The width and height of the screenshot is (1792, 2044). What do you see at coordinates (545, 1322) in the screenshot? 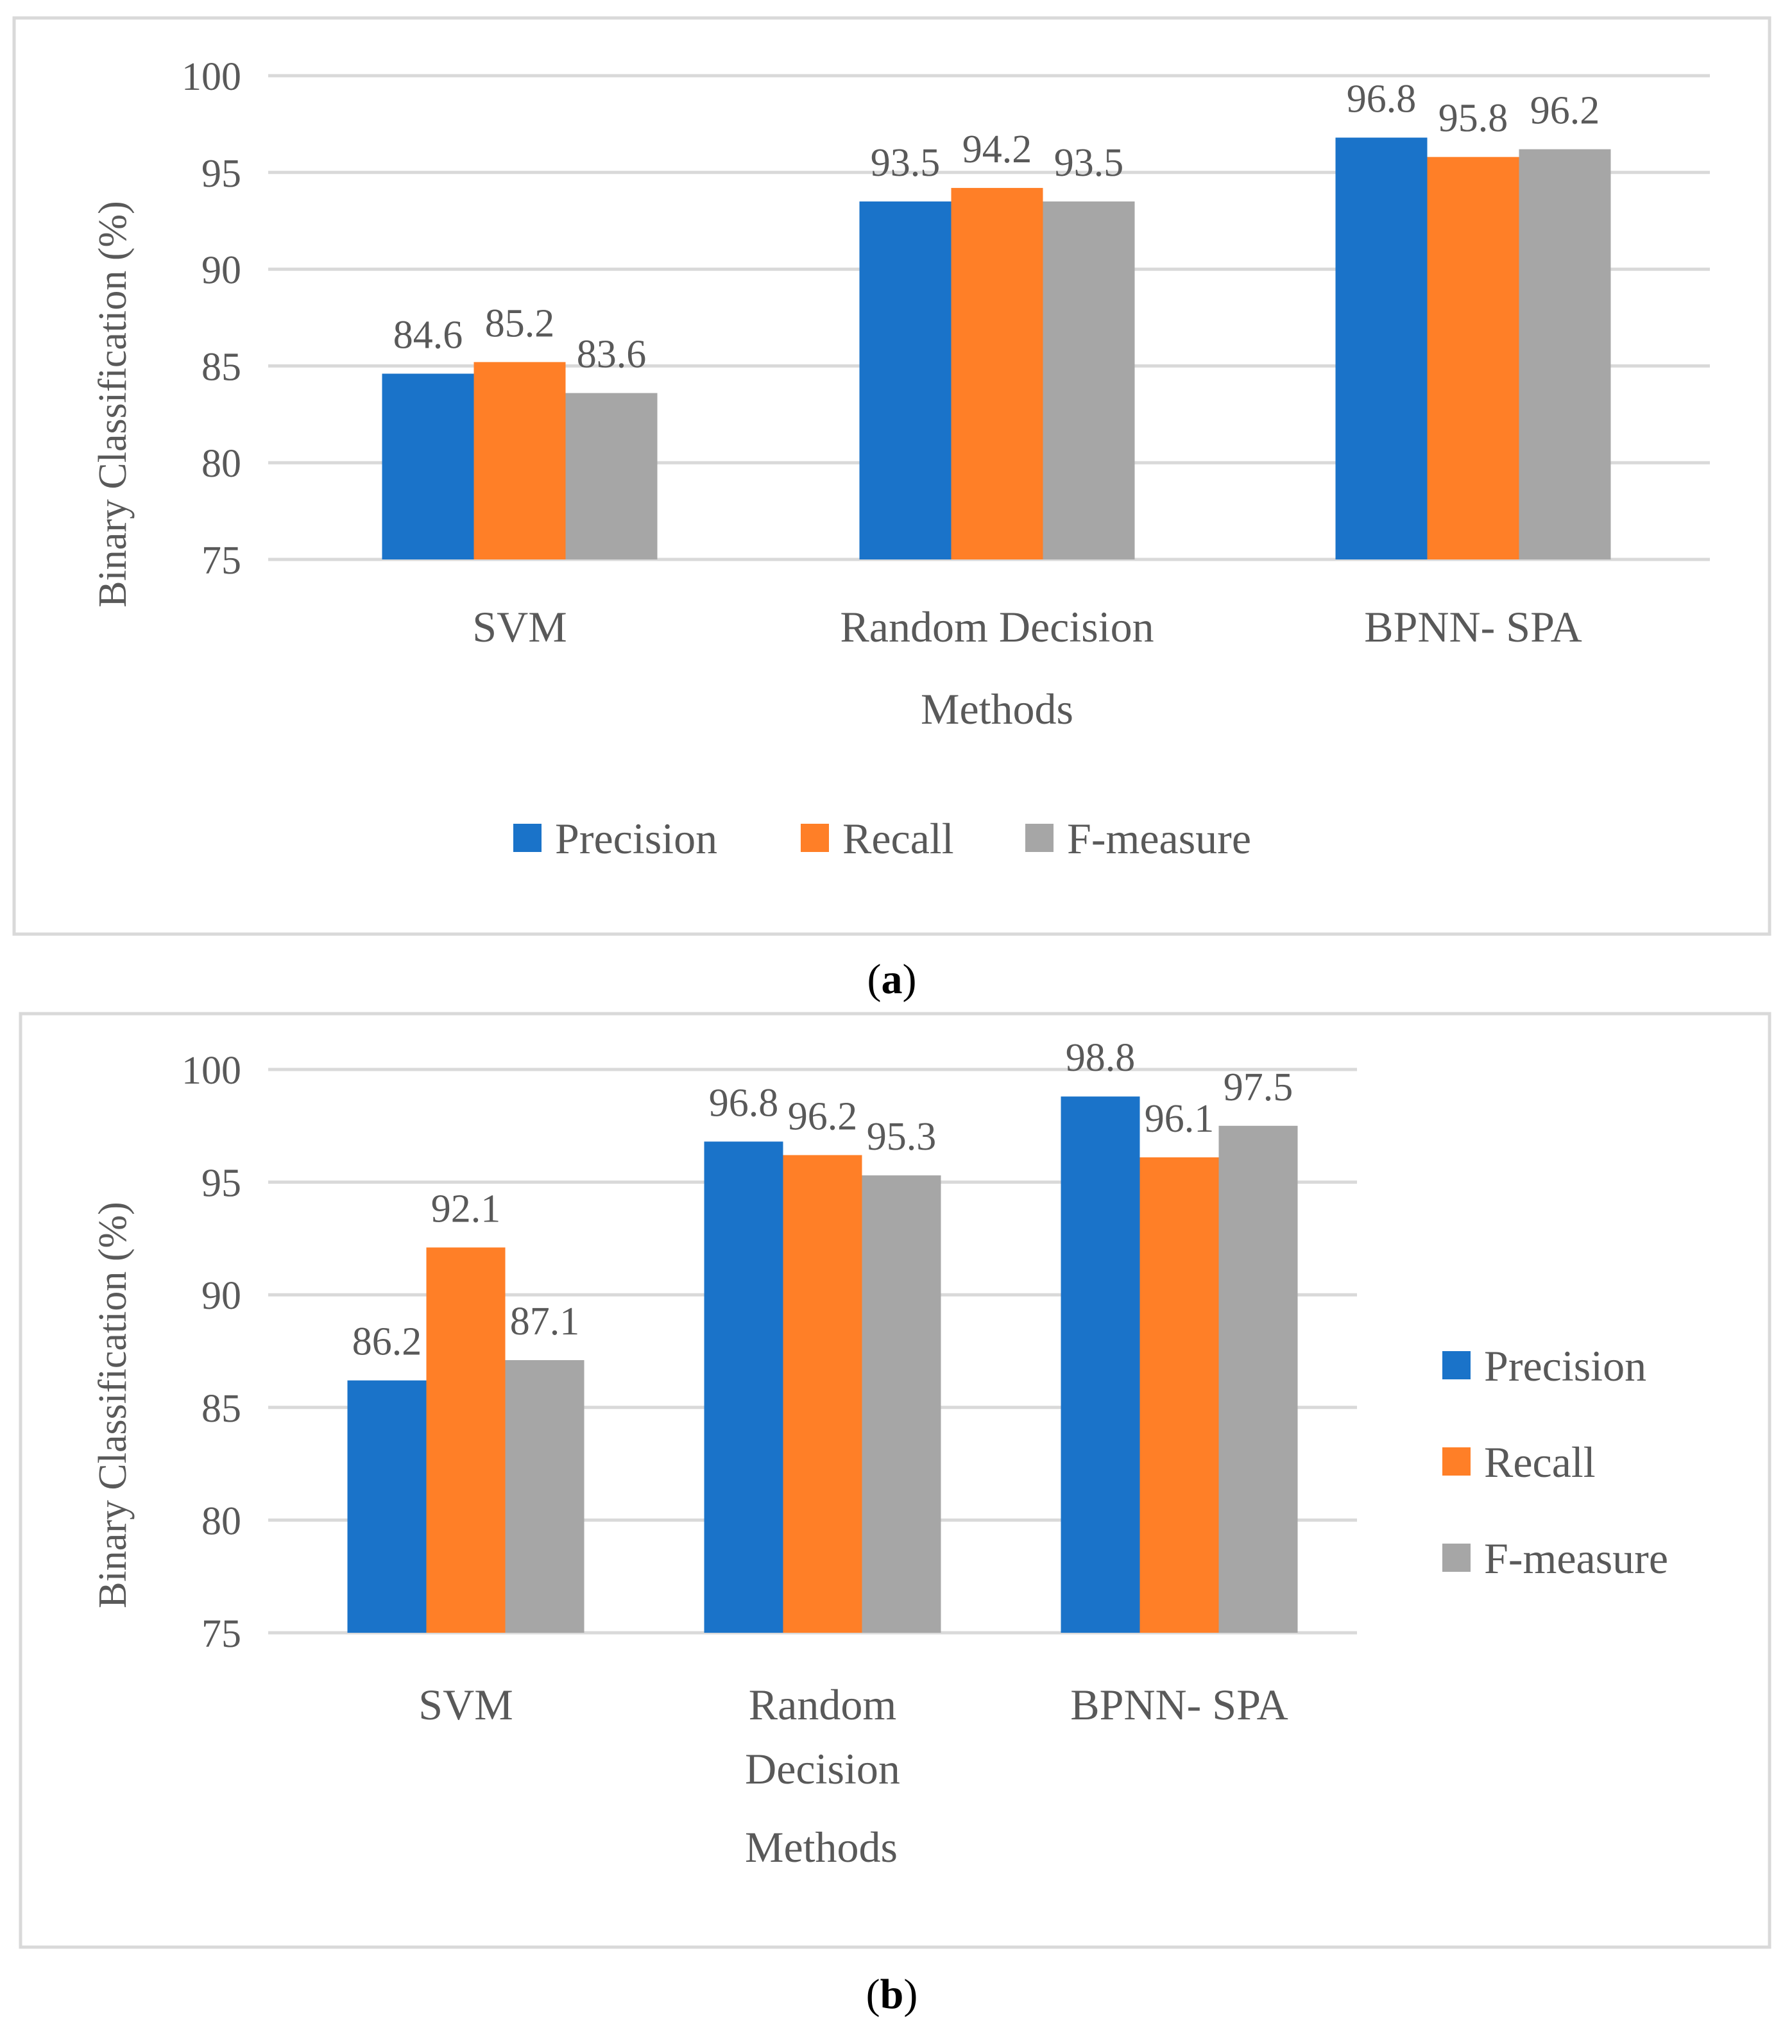
I see `data-label: 87.1` at bounding box center [545, 1322].